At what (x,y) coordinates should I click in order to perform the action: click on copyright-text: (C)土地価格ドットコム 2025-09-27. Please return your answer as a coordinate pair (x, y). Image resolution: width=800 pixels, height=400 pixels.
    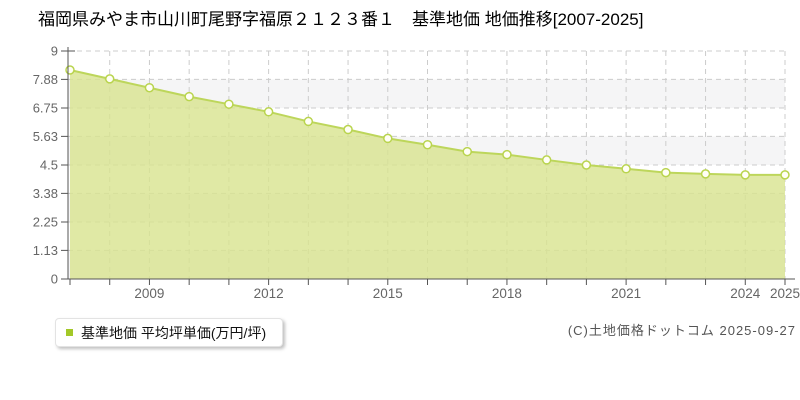
    Looking at the image, I should click on (681, 330).